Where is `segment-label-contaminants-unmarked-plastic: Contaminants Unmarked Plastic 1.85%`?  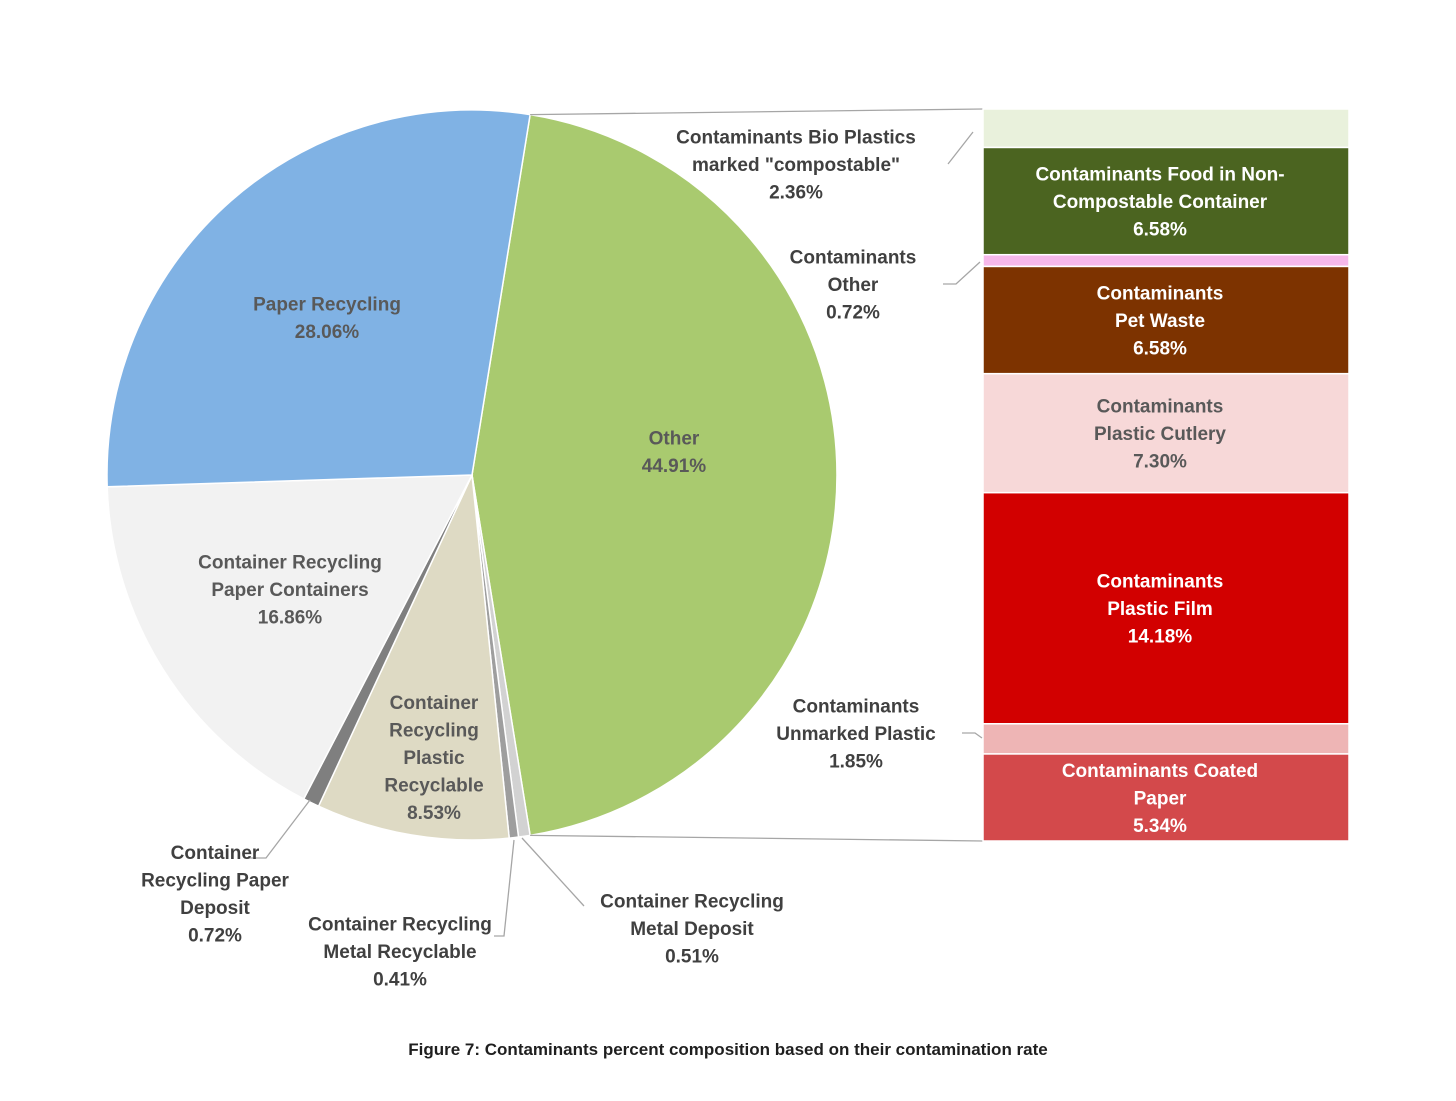
segment-label-contaminants-unmarked-plastic: Contaminants Unmarked Plastic 1.85% is located at coordinates (856, 735).